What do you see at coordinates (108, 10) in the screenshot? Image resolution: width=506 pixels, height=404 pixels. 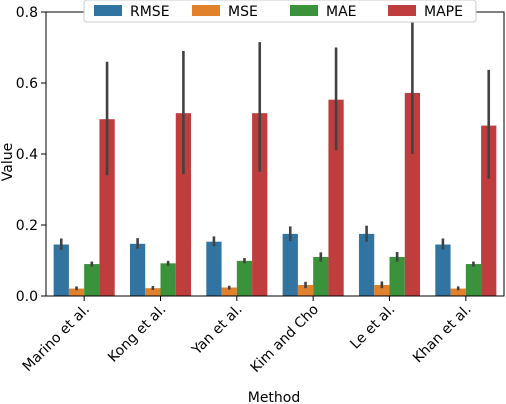 I see `legend-swatch-rmse` at bounding box center [108, 10].